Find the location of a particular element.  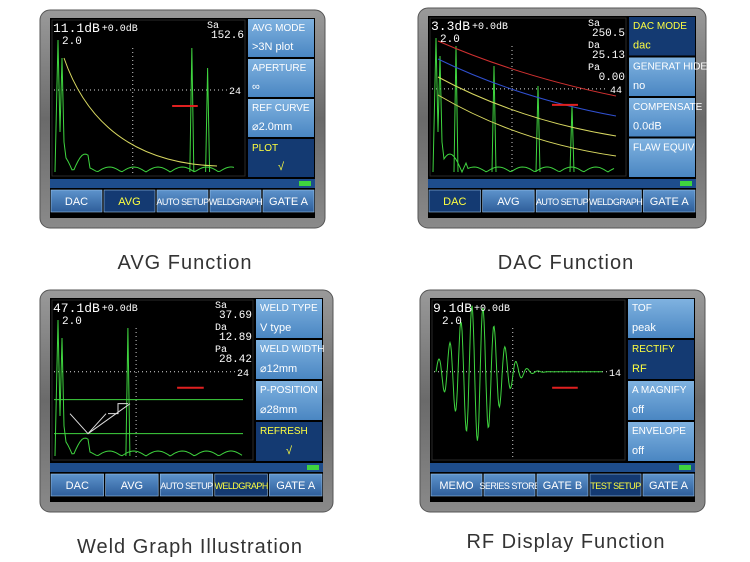

menu-value: ⌀2.0mm is located at coordinates (272, 127).